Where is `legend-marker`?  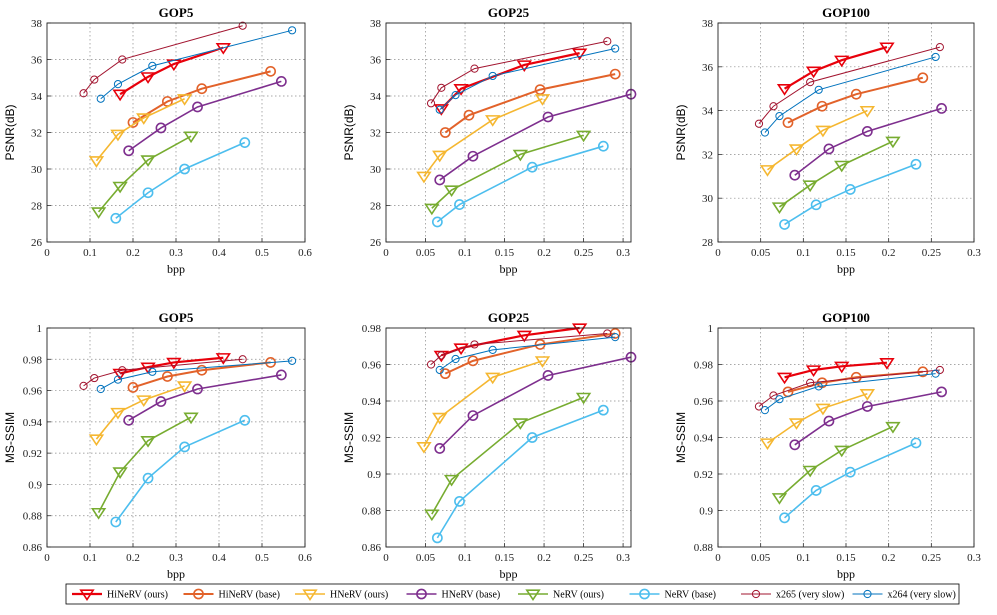 legend-marker is located at coordinates (87, 595).